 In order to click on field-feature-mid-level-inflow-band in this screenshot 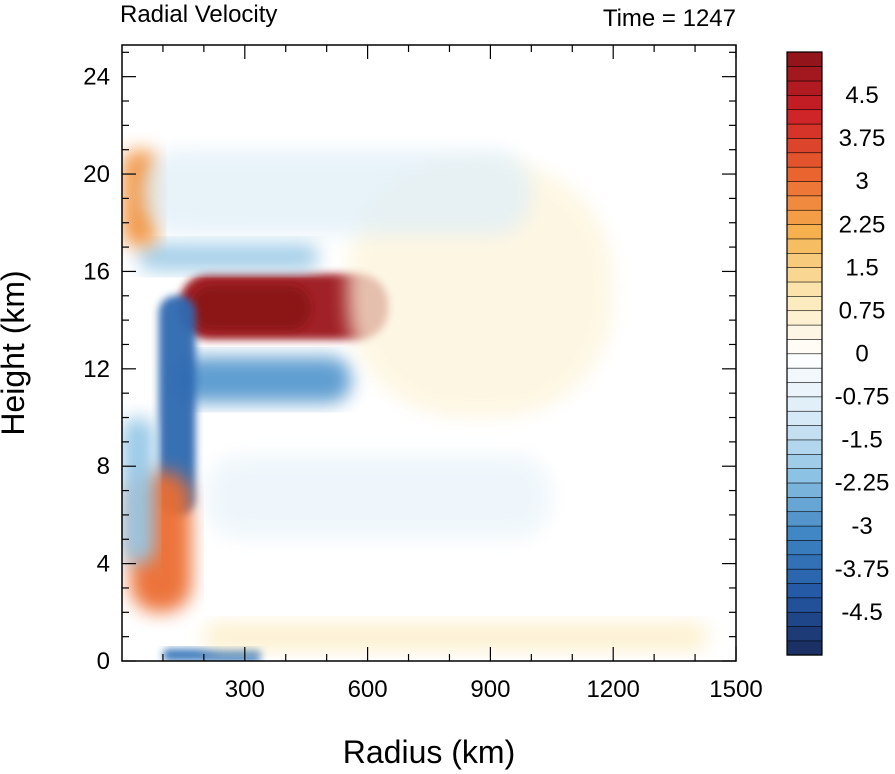, I will do `click(263, 379)`.